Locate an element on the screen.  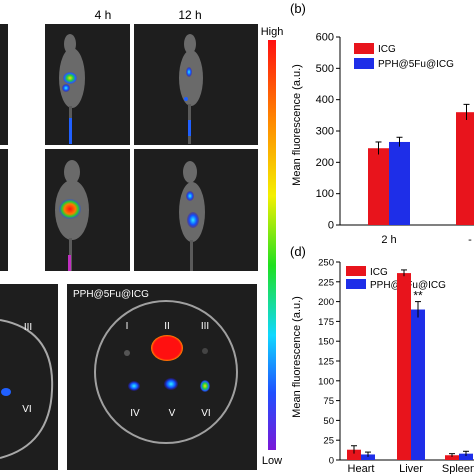
y-tick-label: 250 is located at coordinates (326, 263).